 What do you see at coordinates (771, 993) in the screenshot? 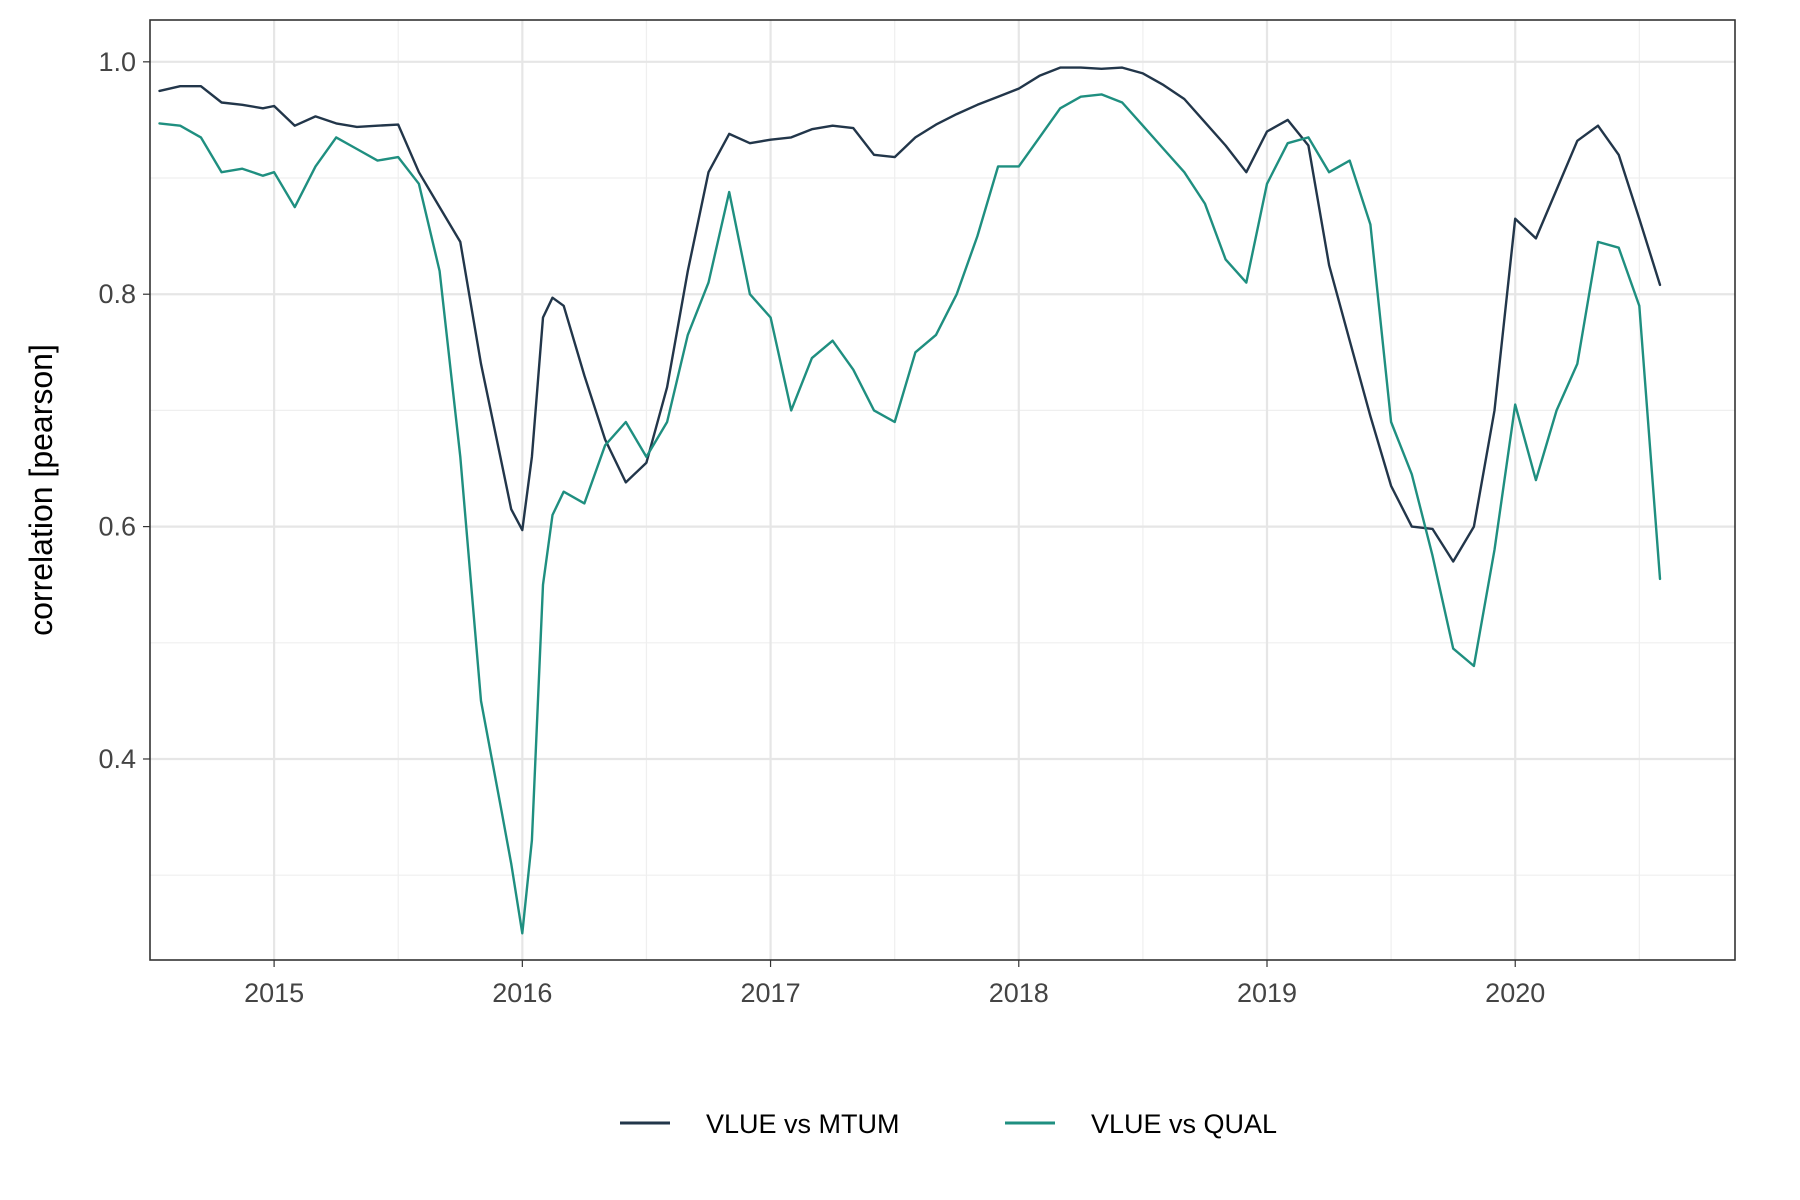
I see `x-tick-label: 2017` at bounding box center [771, 993].